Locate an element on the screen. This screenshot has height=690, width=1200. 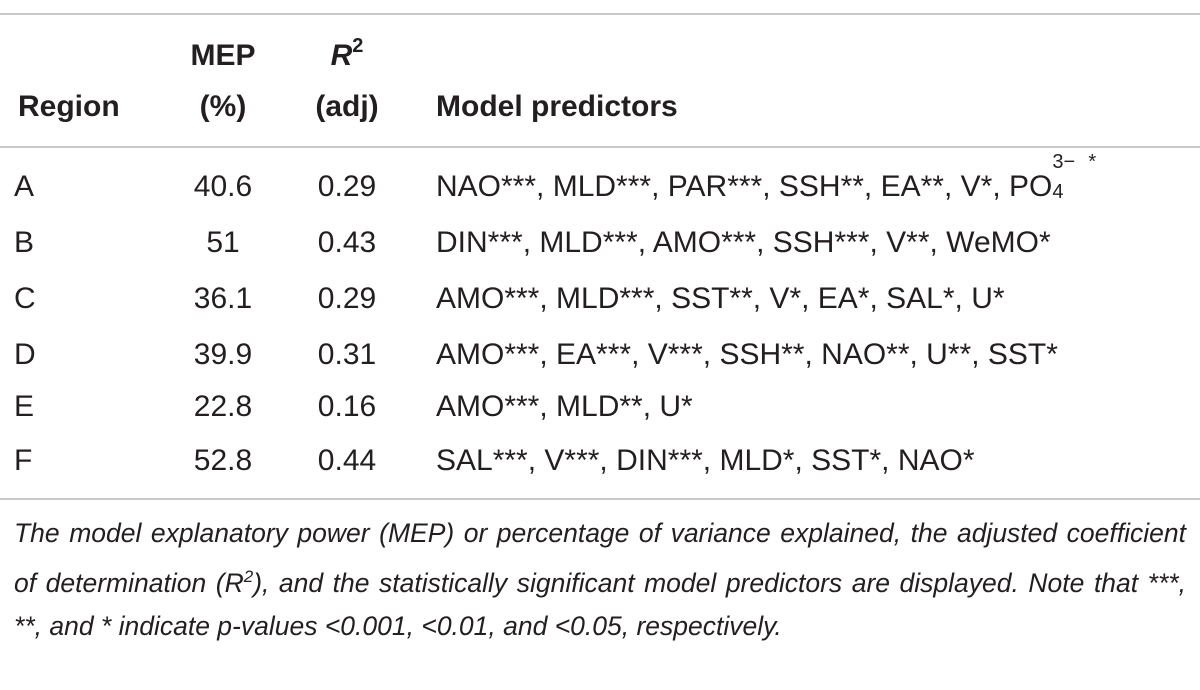
cell-region: F is located at coordinates (23, 460).